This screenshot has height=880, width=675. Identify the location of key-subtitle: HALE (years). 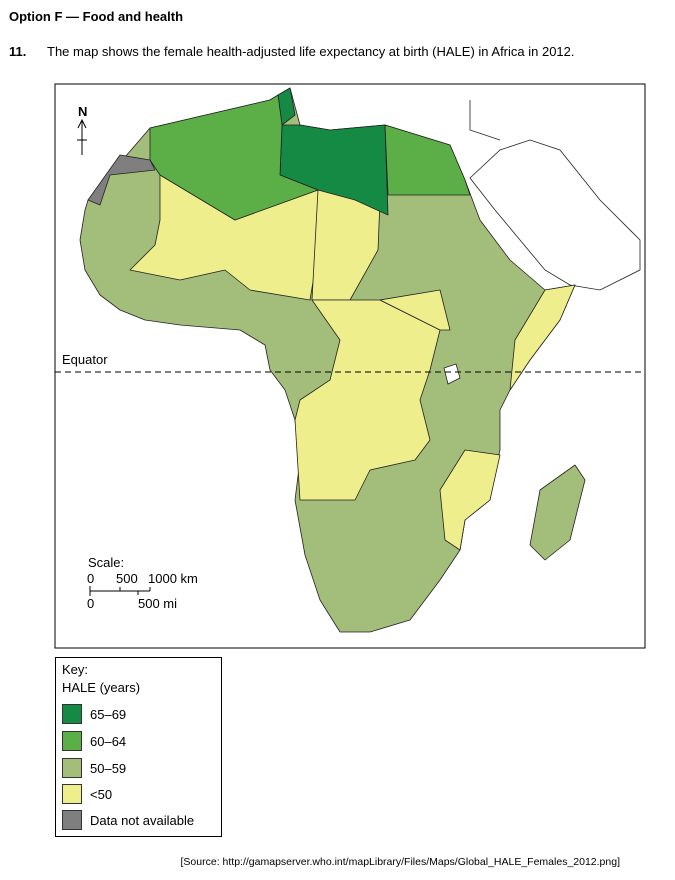
(101, 687).